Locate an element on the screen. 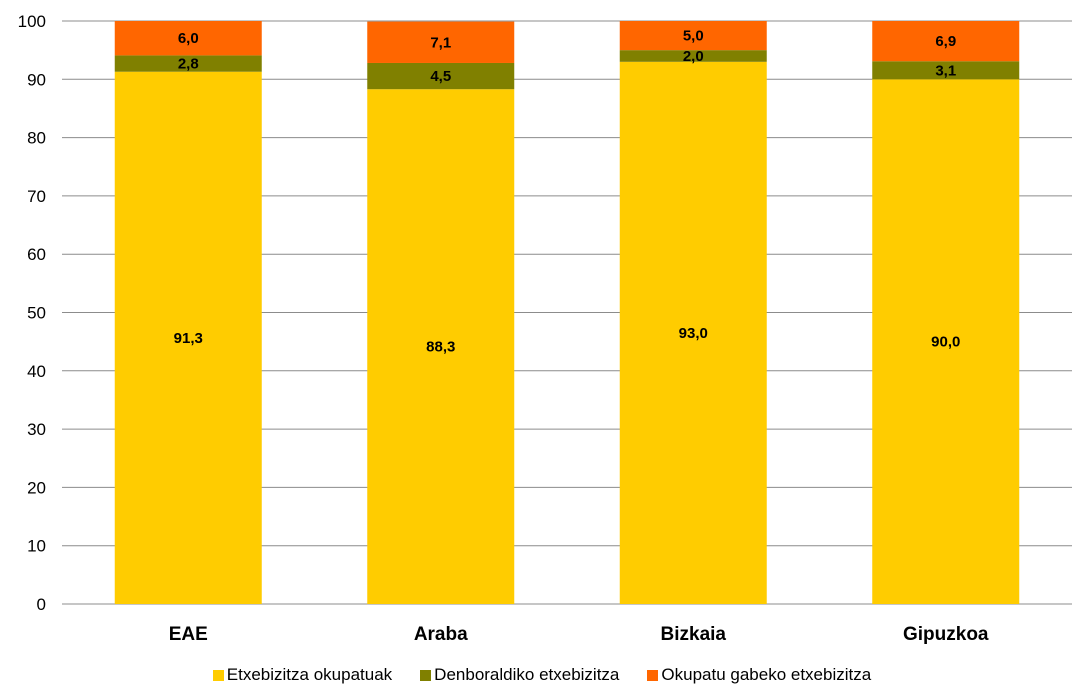  y-tick-label-0: 0 is located at coordinates (41, 604).